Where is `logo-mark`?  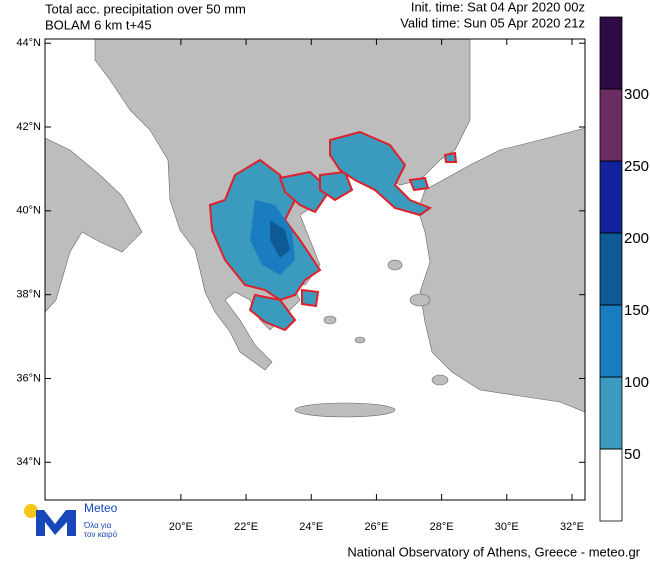
logo-mark is located at coordinates (56, 523).